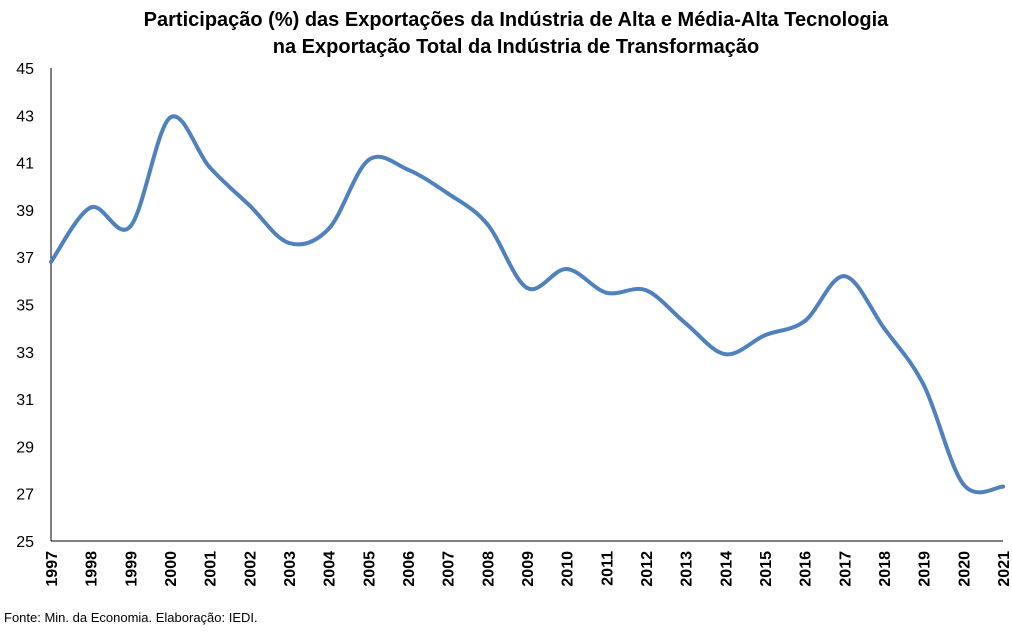 This screenshot has width=1012, height=631. Describe the element at coordinates (766, 569) in the screenshot. I see `x-tick-label: 2015` at that location.